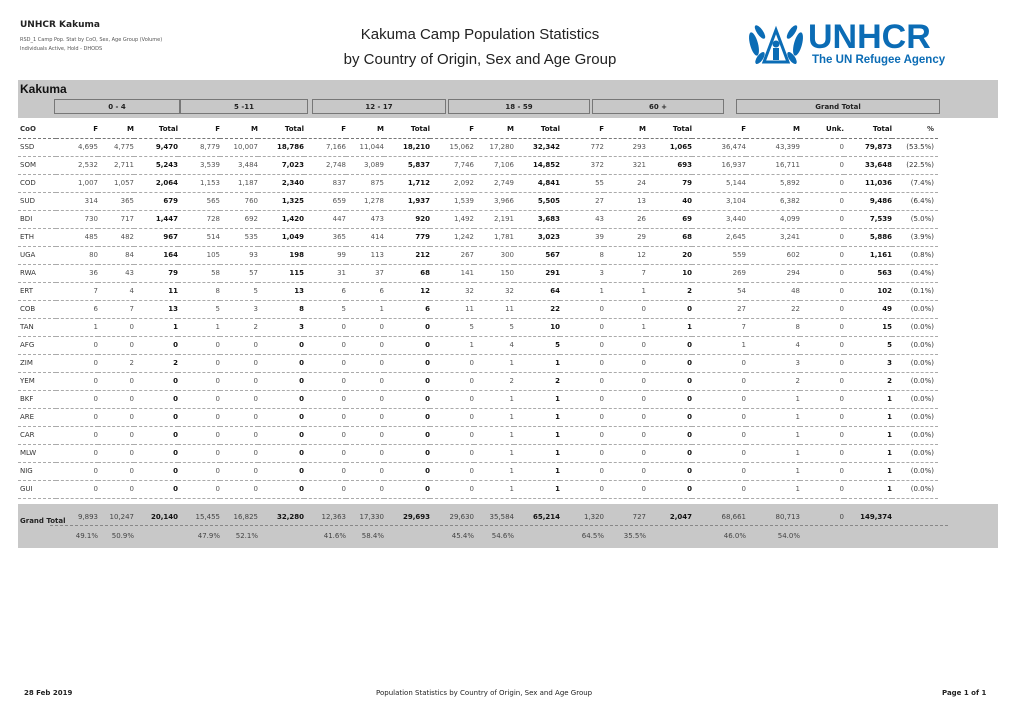  Describe the element at coordinates (462, 517) in the screenshot. I see `grand-total-value: 29,630` at that location.